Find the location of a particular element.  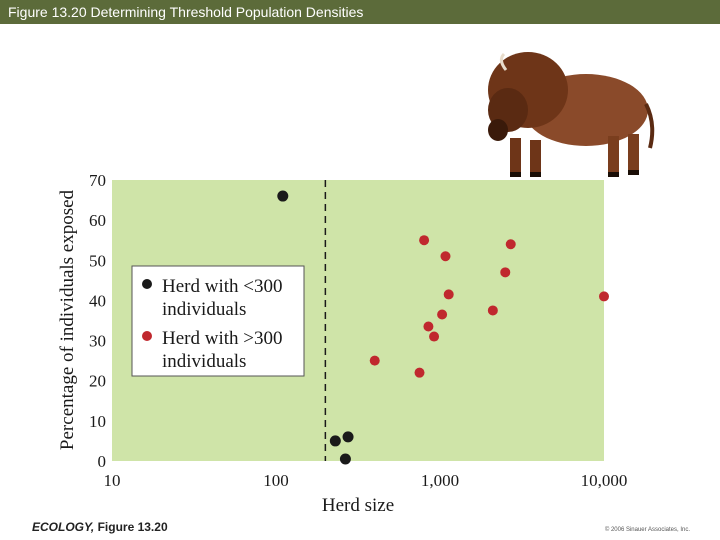

y-tick-label: 60 is located at coordinates (97, 220).